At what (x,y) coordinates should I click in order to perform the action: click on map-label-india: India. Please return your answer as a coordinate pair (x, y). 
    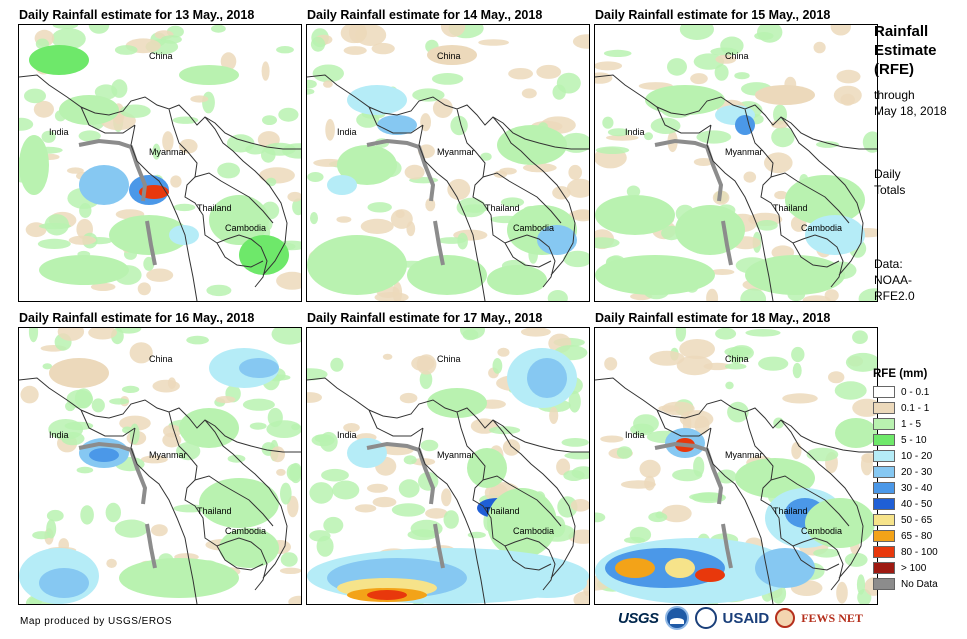
    Looking at the image, I should click on (59, 132).